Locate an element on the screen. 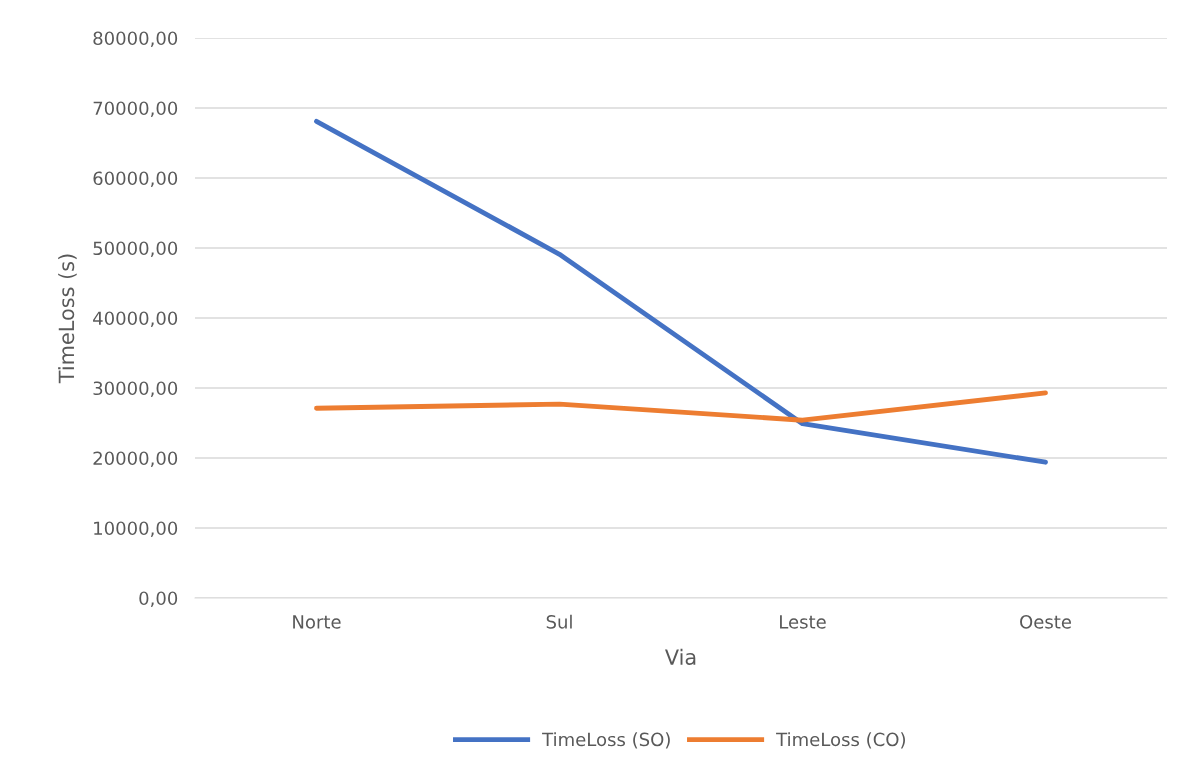 Image resolution: width=1193 pixels, height=775 pixels. y-tick-label: 70000,00 is located at coordinates (135, 109).